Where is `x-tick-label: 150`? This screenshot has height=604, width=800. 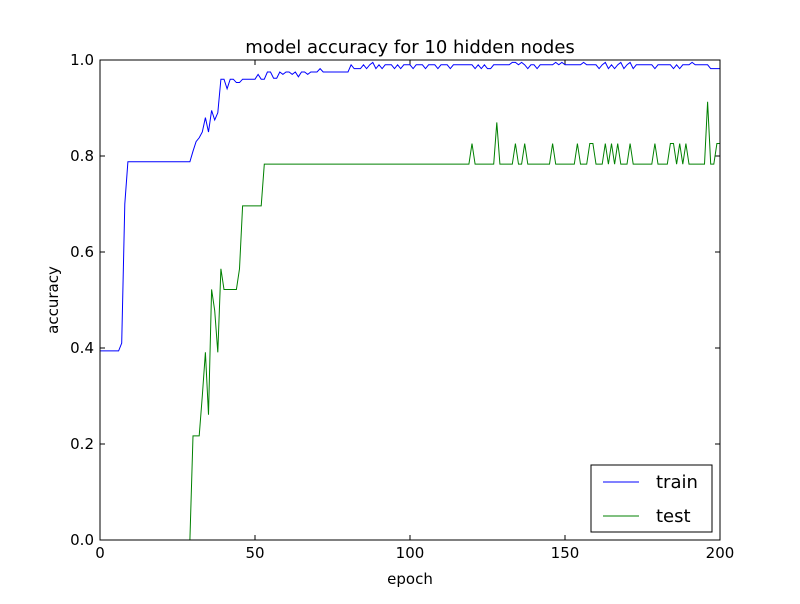 x-tick-label: 150 is located at coordinates (565, 553).